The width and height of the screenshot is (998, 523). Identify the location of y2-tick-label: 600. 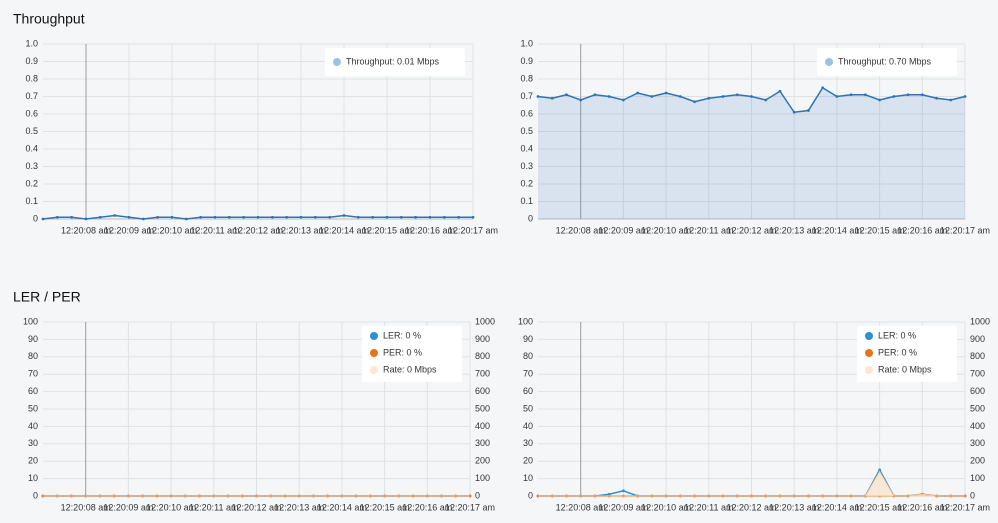
(977, 391).